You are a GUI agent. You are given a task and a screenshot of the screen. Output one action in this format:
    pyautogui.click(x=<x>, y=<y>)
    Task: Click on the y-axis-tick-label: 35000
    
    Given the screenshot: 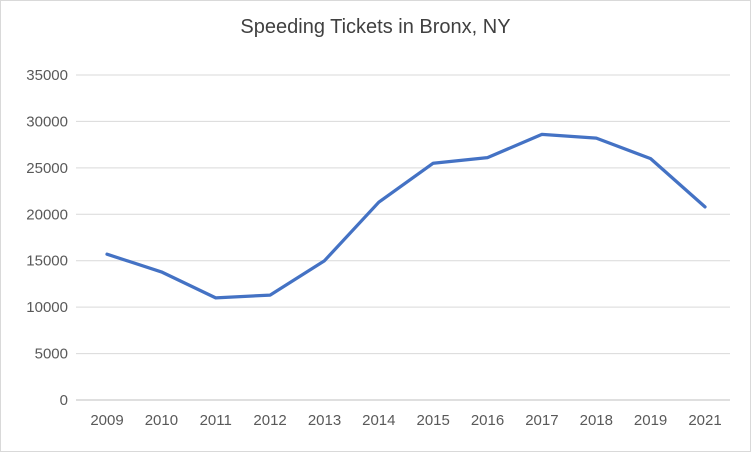 What is the action you would take?
    pyautogui.click(x=47, y=75)
    